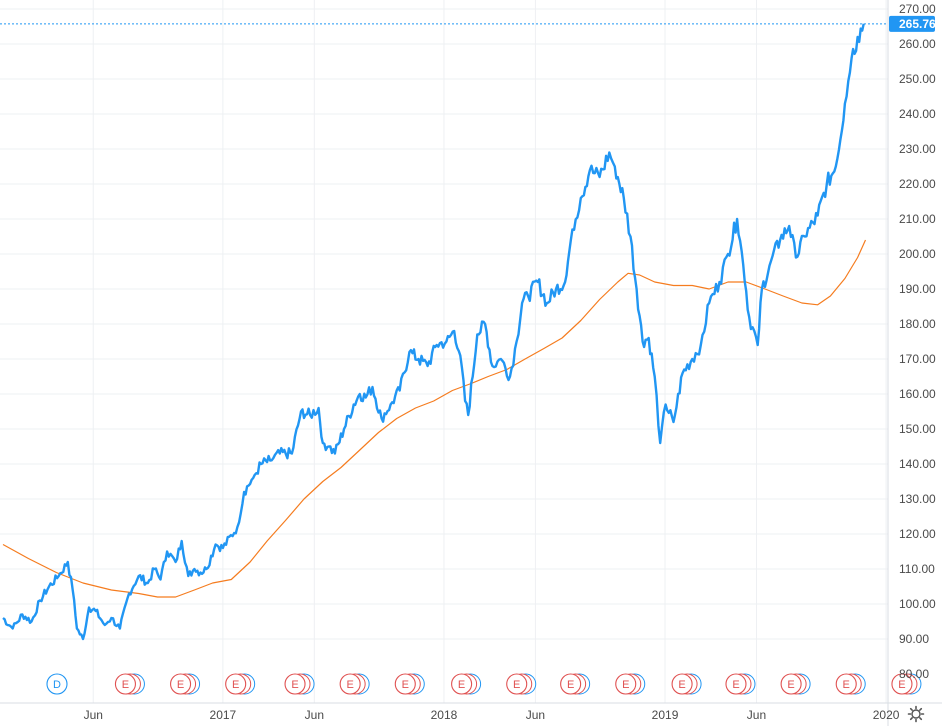 The height and width of the screenshot is (726, 942). What do you see at coordinates (484, 684) in the screenshot?
I see `event-markers: DEEEEEEEEEEEEEEEE` at bounding box center [484, 684].